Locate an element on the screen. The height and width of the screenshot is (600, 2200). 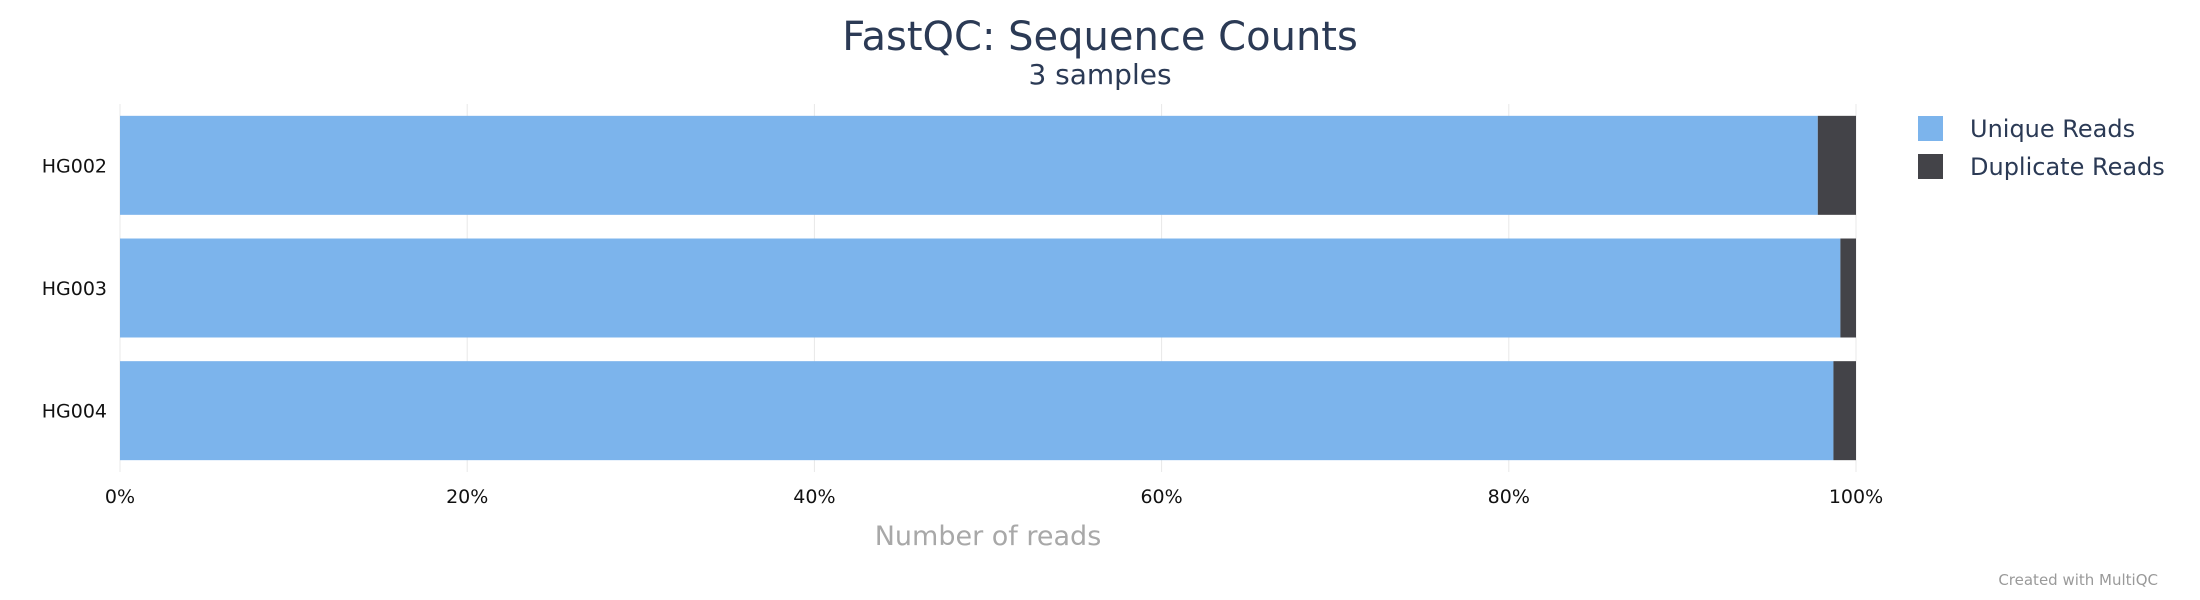
chart-title: FastQC: Sequence Counts is located at coordinates (1100, 37).